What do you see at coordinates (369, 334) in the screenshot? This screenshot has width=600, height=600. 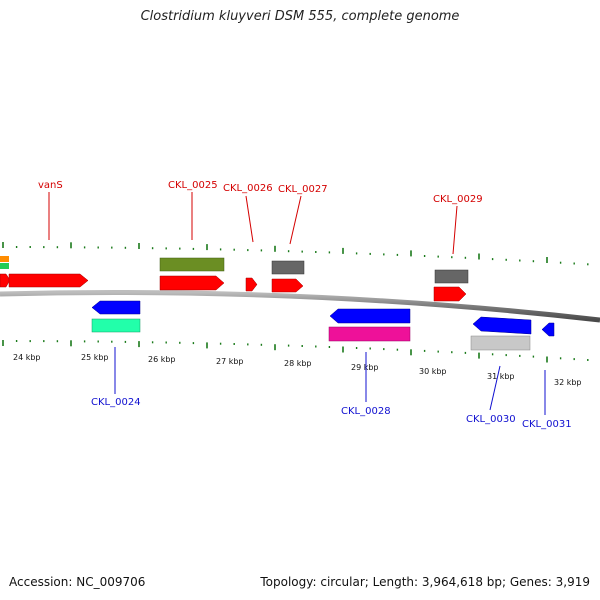 I see `gene-CKL_0028-rna` at bounding box center [369, 334].